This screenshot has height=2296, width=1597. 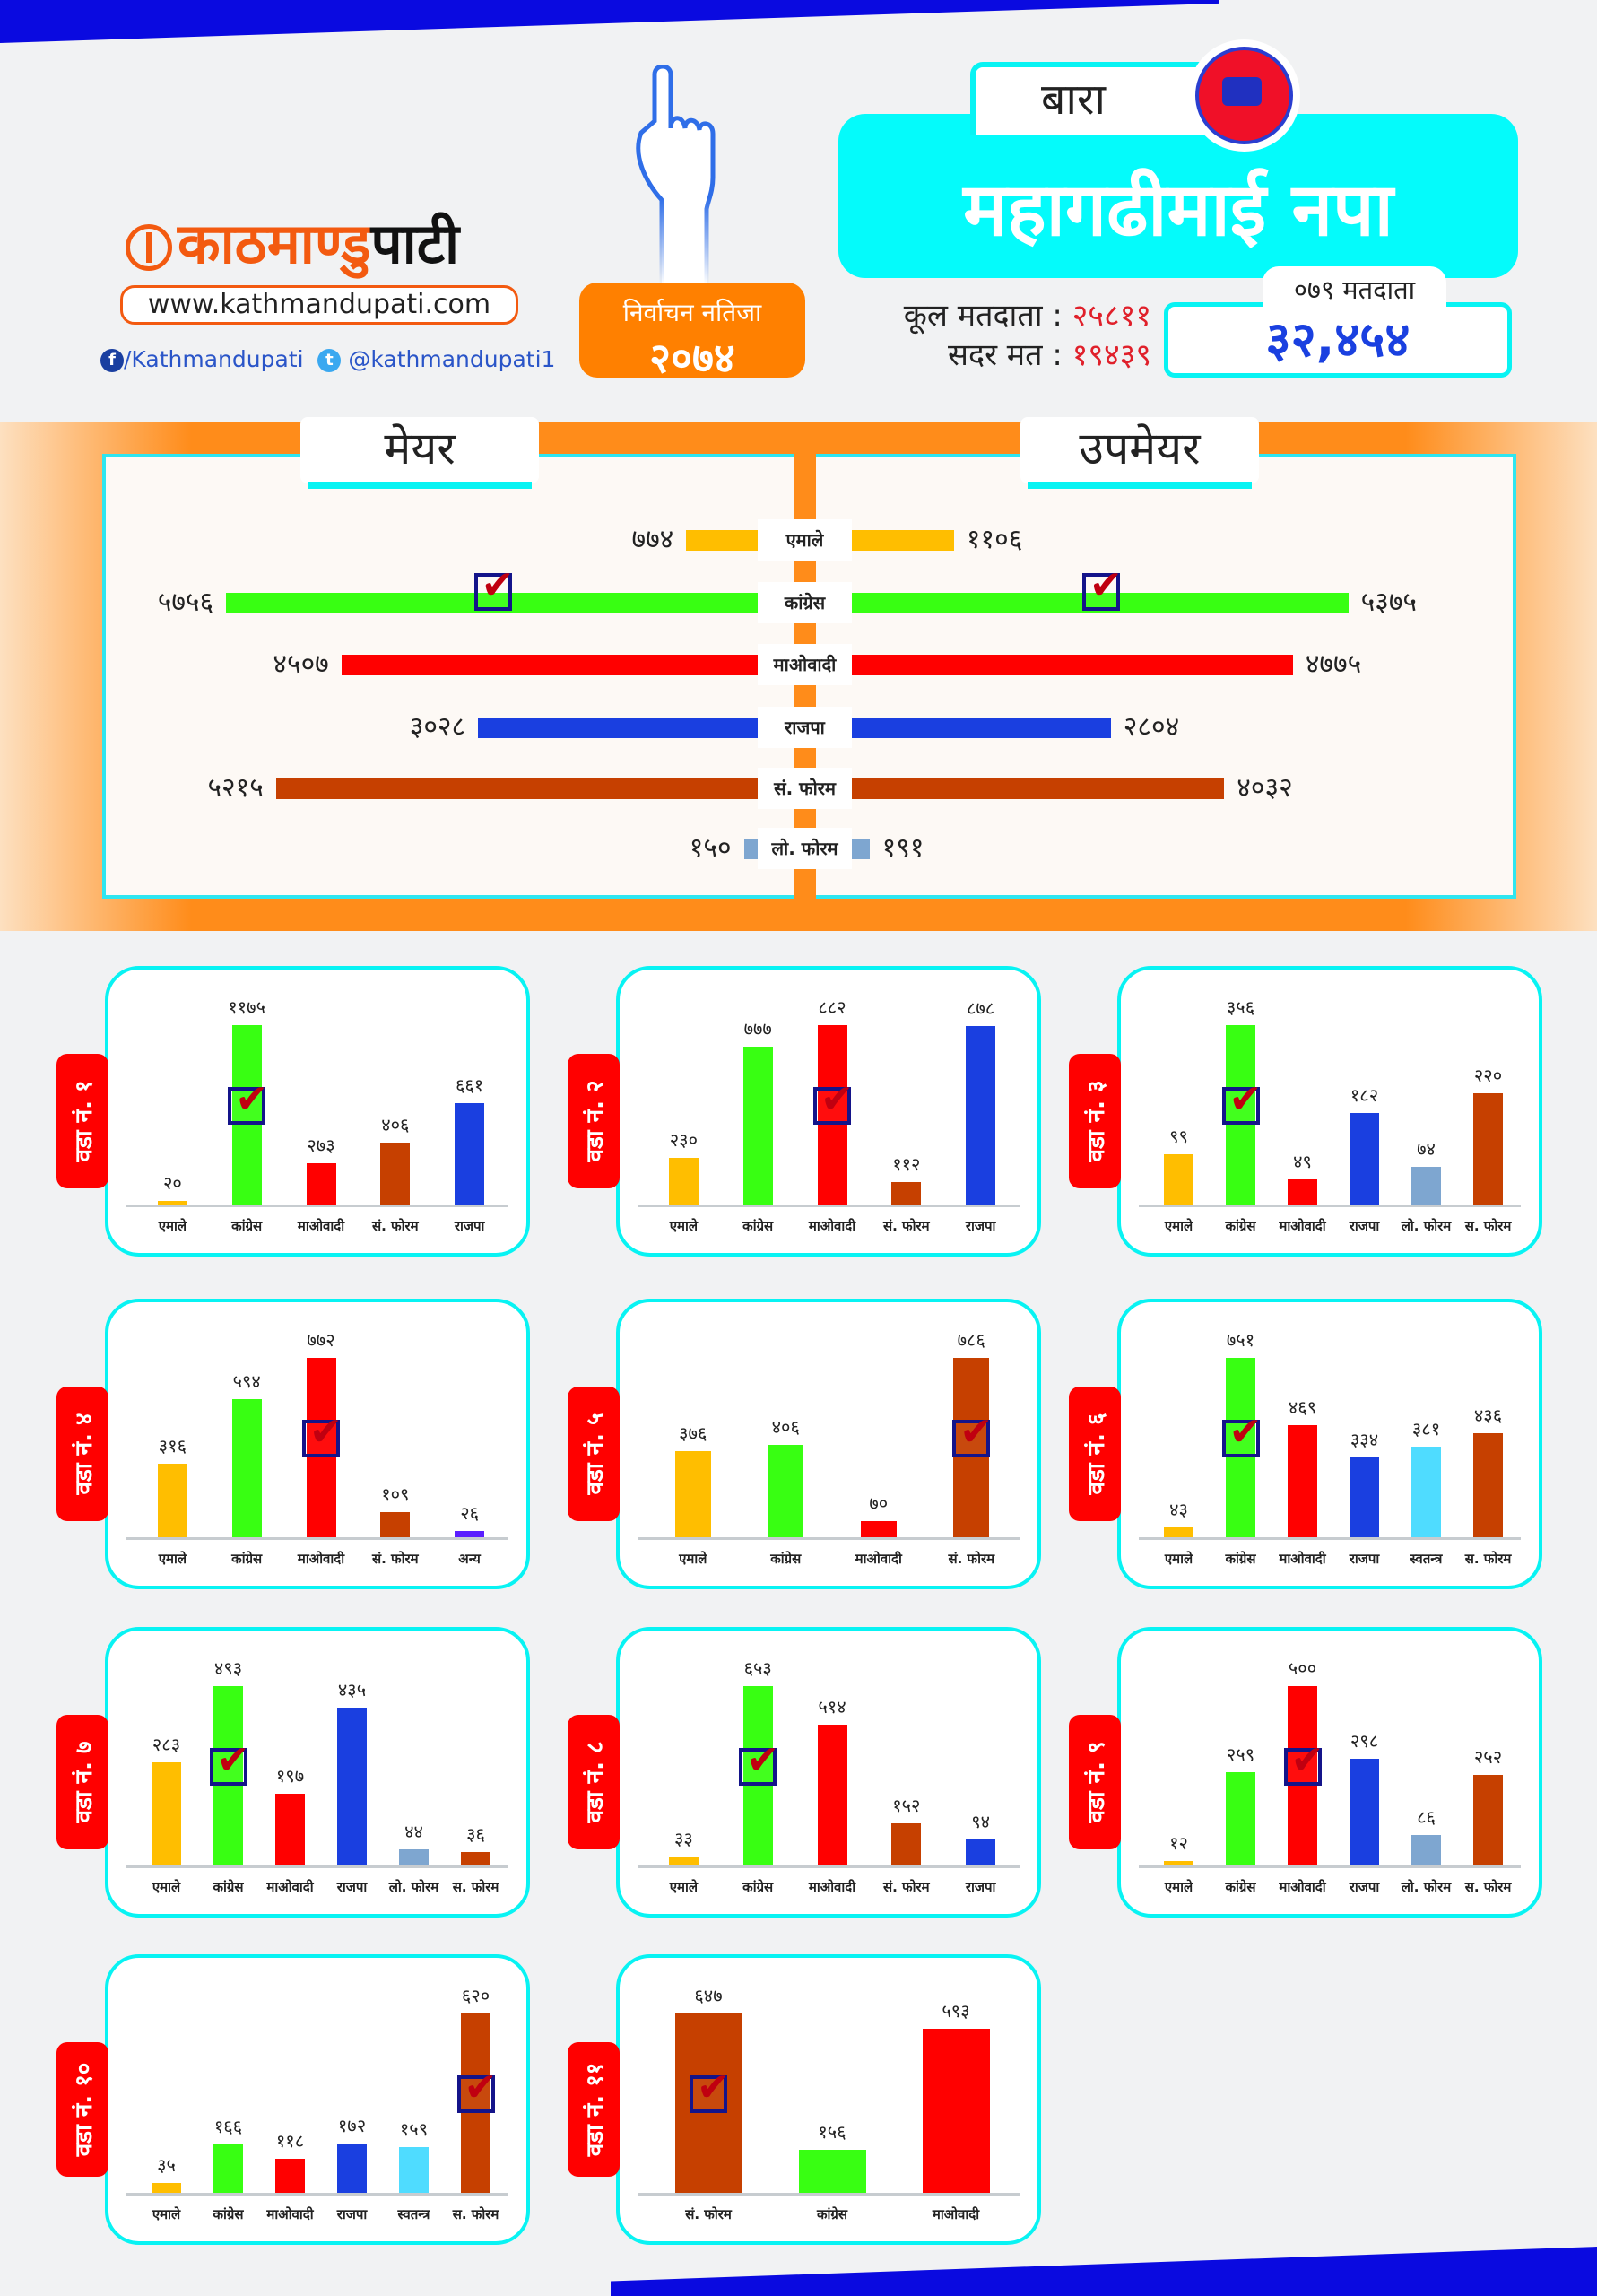 I want to click on party-label-emale: एमाले, so click(x=805, y=540).